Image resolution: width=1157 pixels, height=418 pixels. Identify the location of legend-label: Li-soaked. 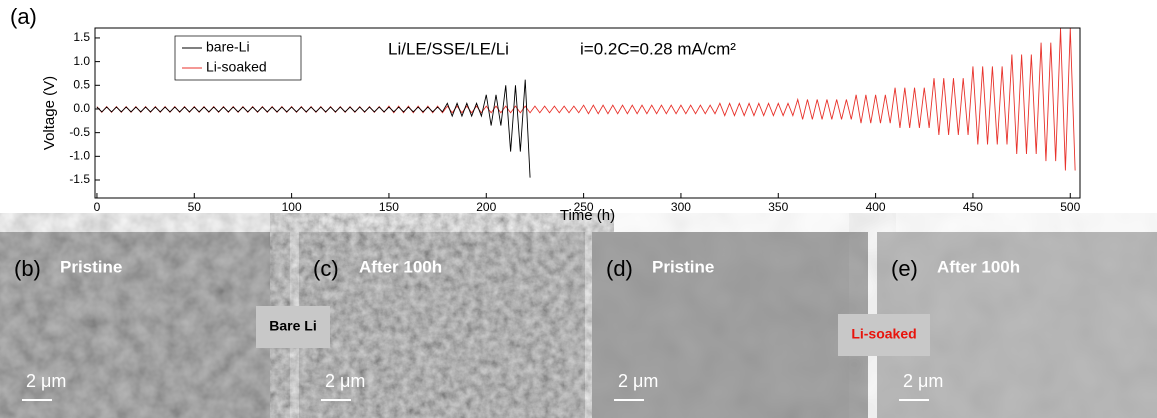
(236, 67).